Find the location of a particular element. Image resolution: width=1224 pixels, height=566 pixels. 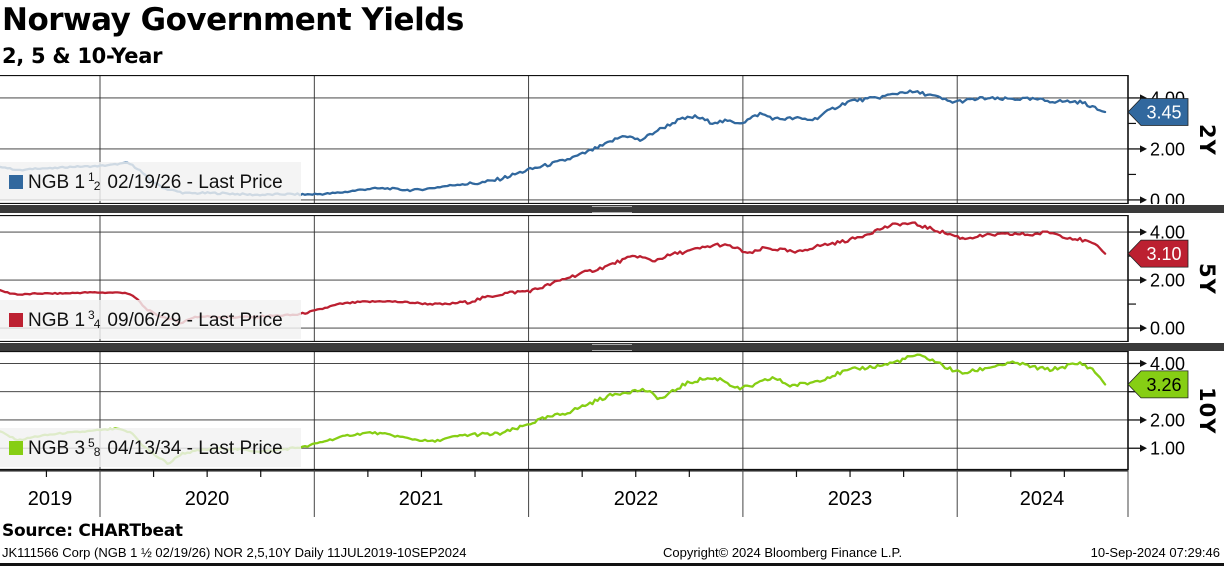

x-tick-2024: 2024 is located at coordinates (1042, 499).